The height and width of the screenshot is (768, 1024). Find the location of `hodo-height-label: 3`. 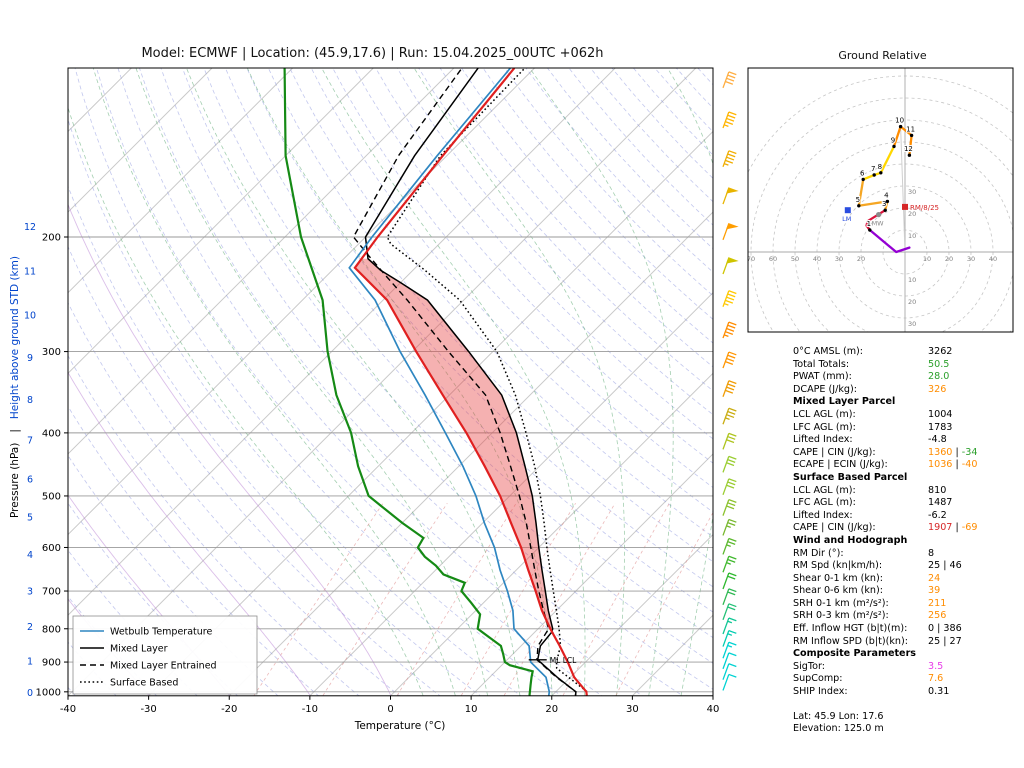

hodo-height-label: 3 is located at coordinates (884, 204).